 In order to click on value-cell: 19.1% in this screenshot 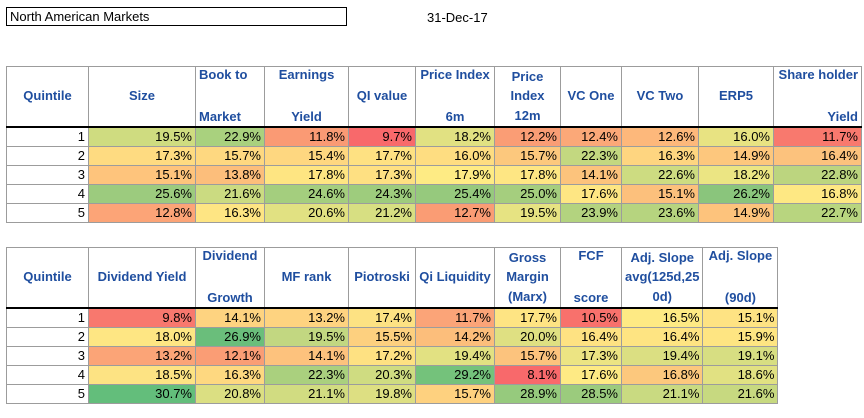, I will do `click(740, 355)`.